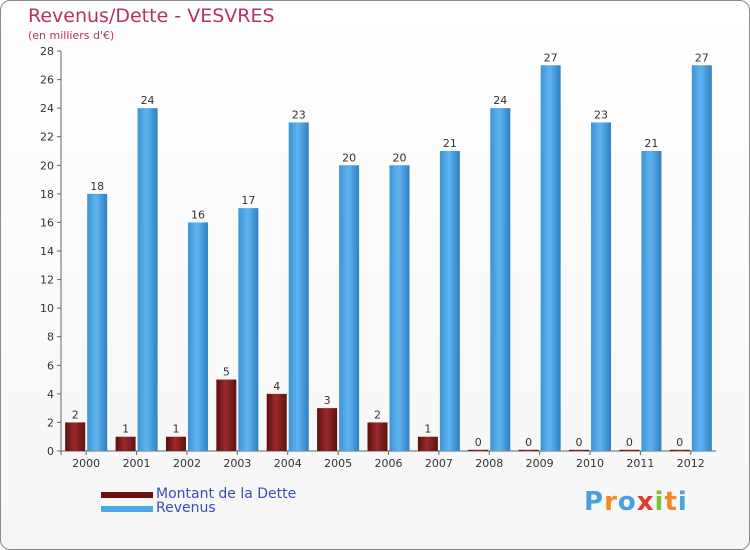  I want to click on y-tick-label: 2, so click(50, 422).